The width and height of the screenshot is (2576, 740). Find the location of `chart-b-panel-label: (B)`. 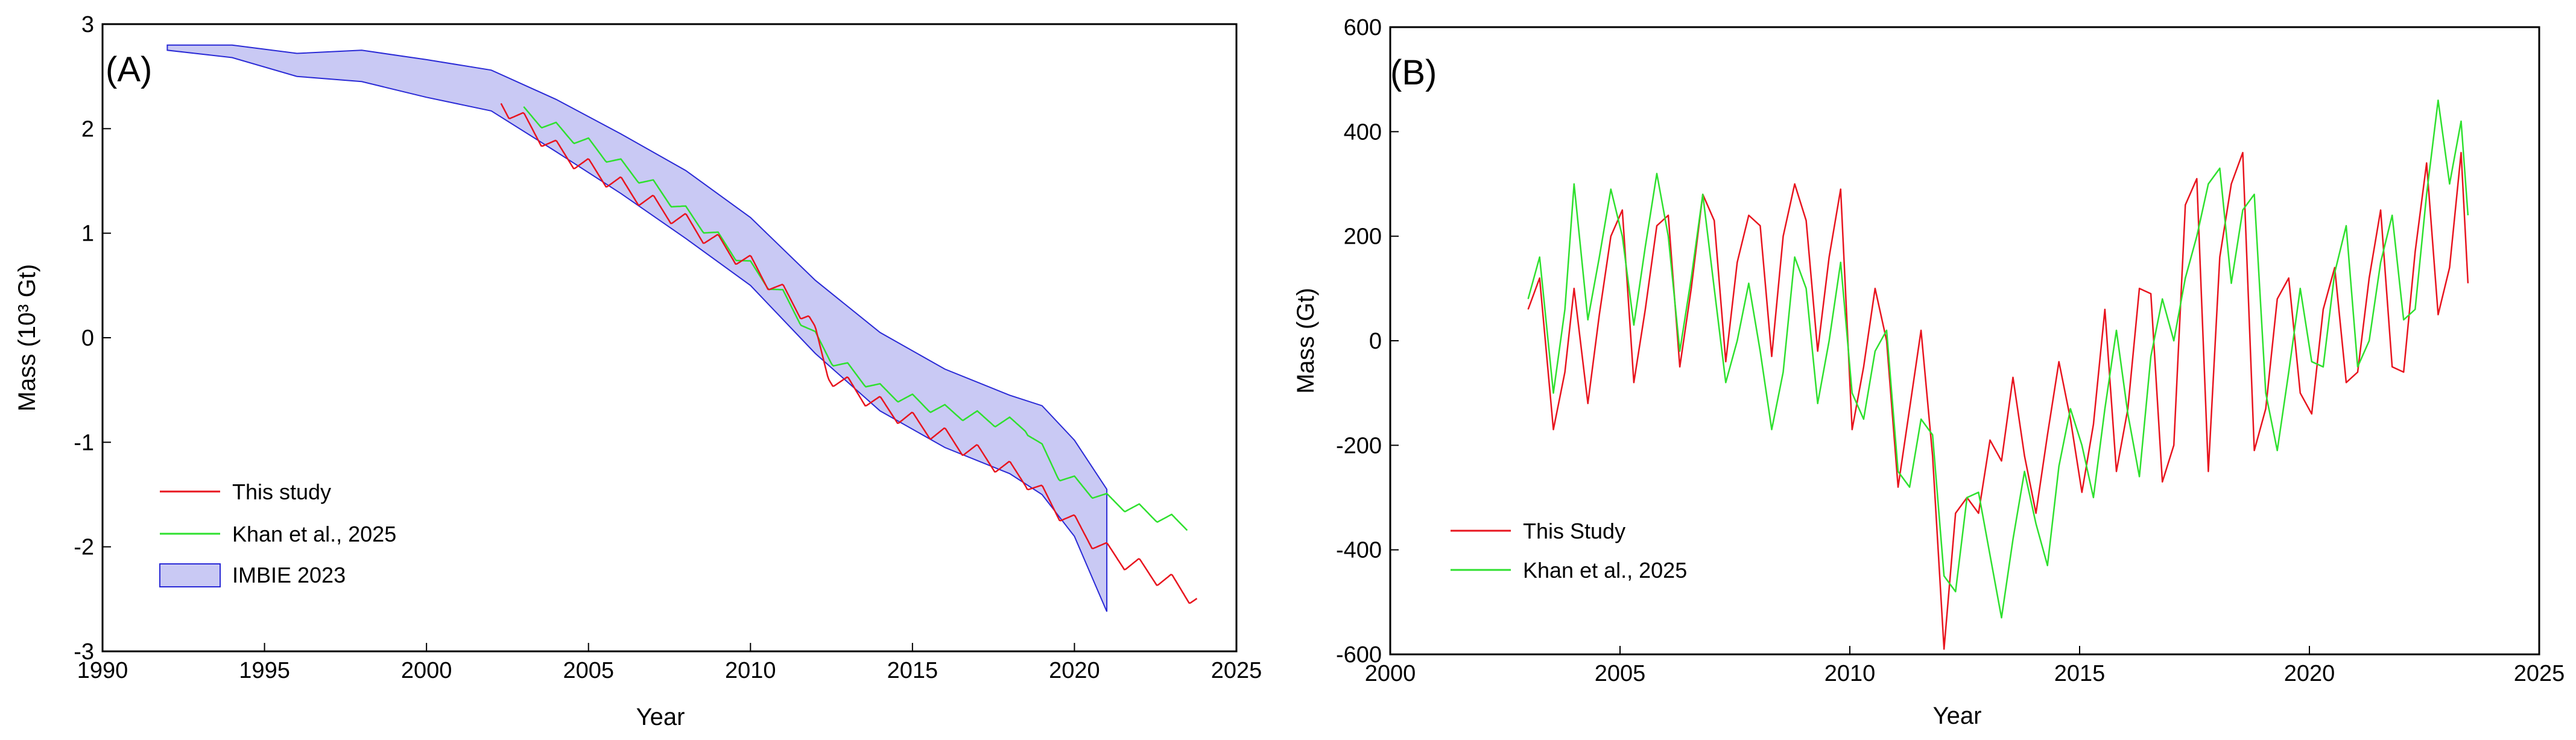

chart-b-panel-label: (B) is located at coordinates (1413, 72).